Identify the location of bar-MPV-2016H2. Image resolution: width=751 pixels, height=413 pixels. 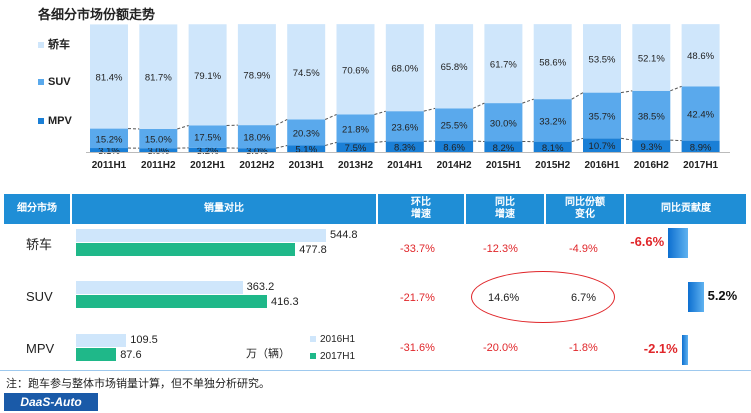
(651, 146).